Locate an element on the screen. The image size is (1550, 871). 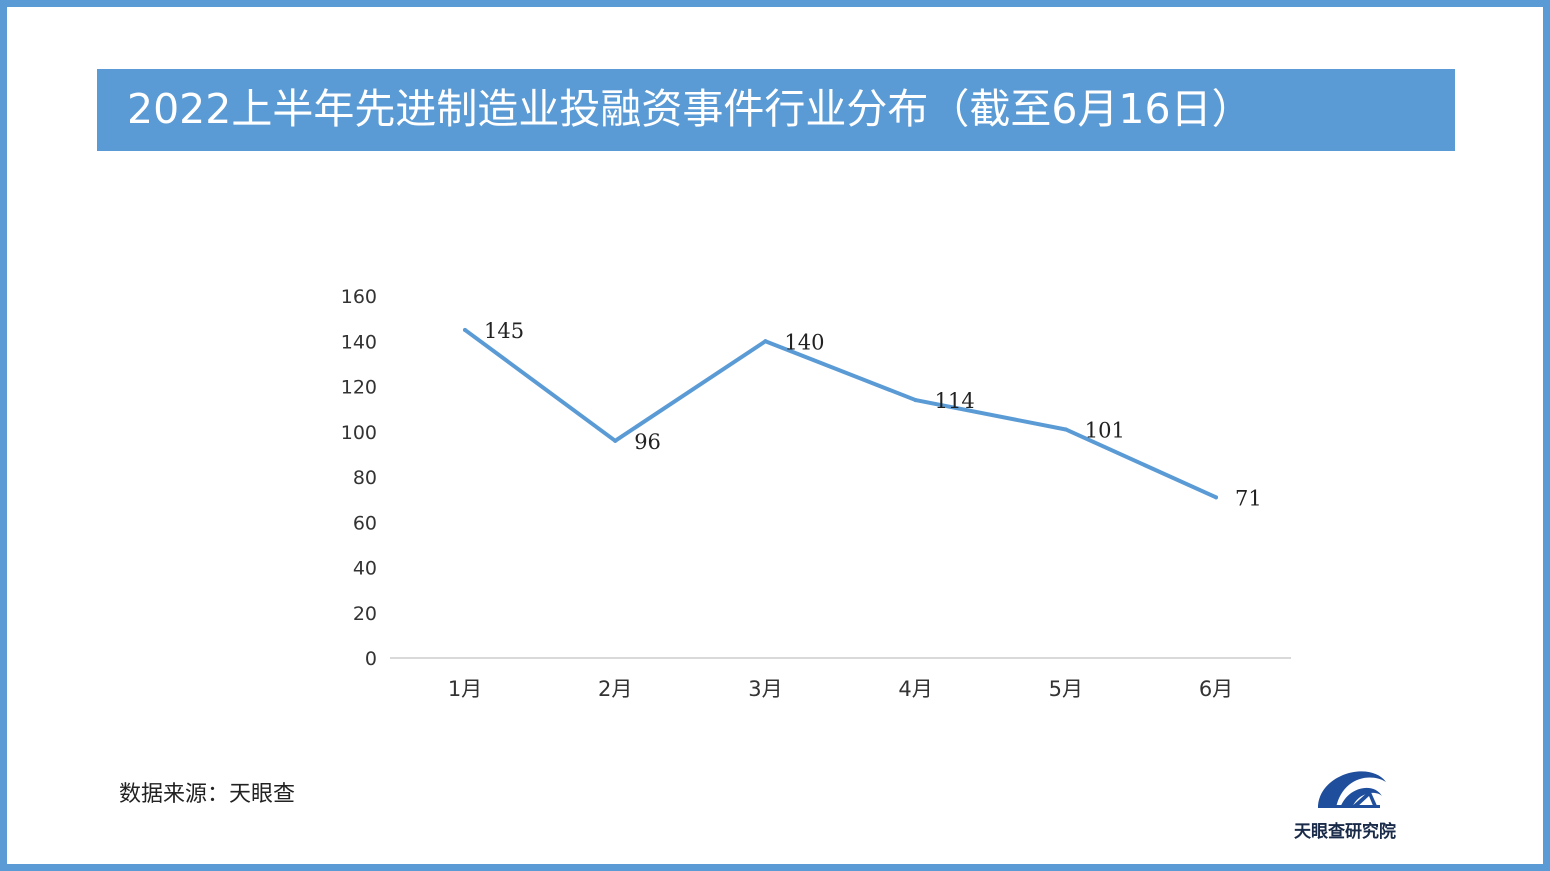
x-tick-label: 3月 is located at coordinates (765, 689).